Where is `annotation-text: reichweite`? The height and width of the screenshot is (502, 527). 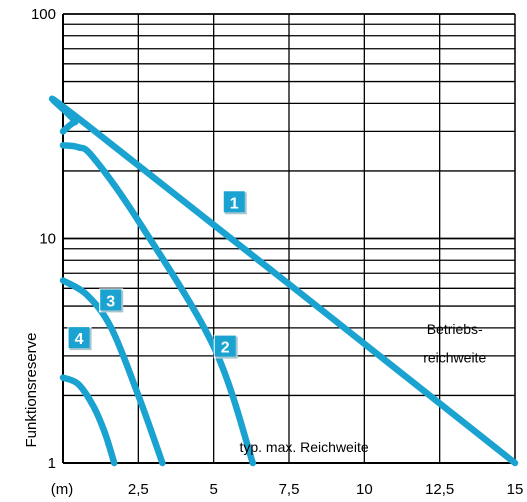 annotation-text: reichweite is located at coordinates (454, 358).